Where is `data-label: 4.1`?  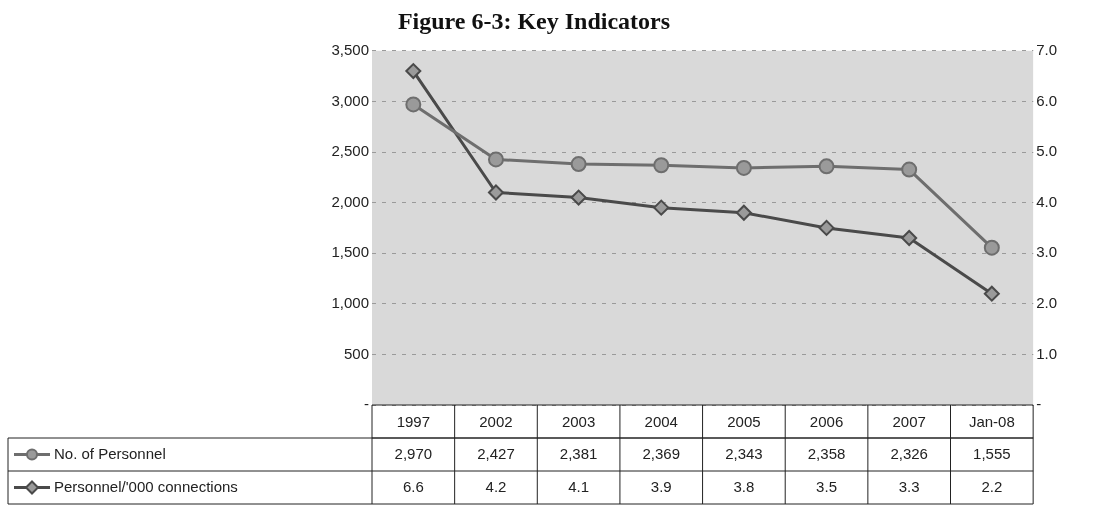 data-label: 4.1 is located at coordinates (579, 486).